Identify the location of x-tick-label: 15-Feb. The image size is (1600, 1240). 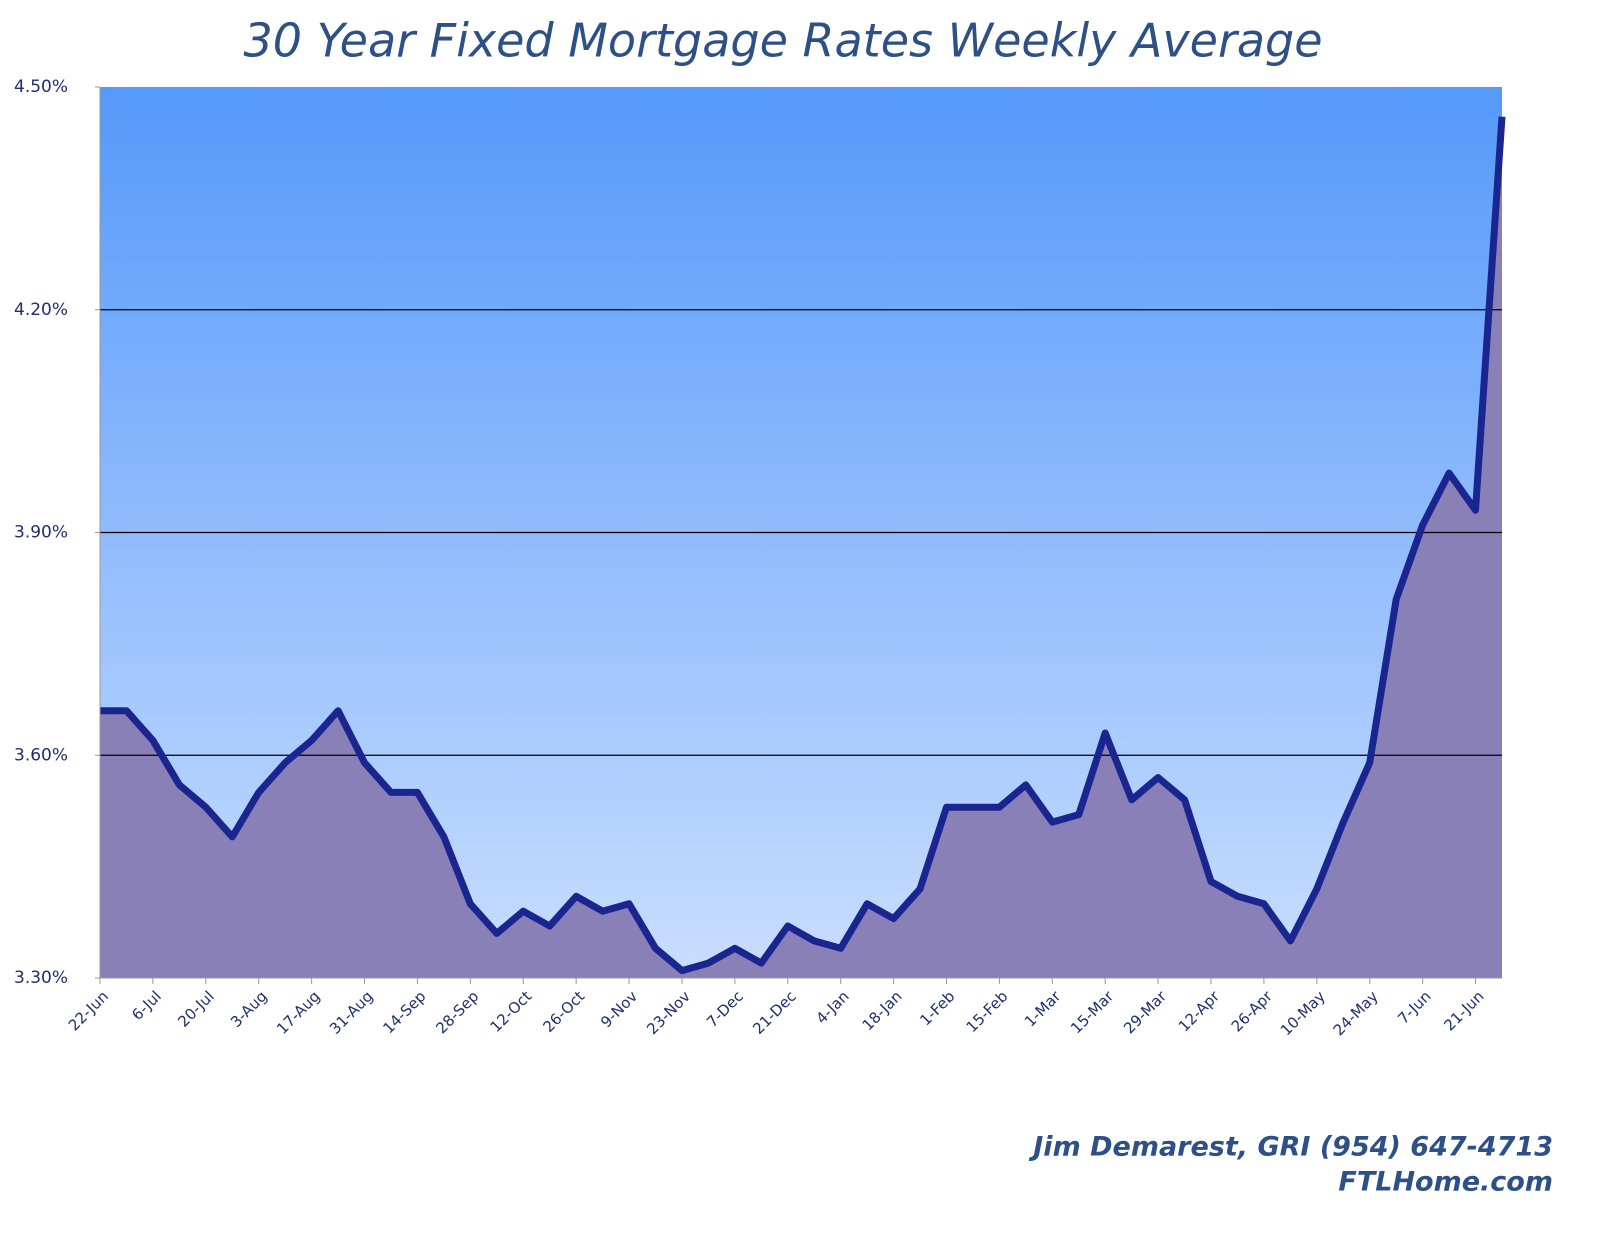
(987, 1011).